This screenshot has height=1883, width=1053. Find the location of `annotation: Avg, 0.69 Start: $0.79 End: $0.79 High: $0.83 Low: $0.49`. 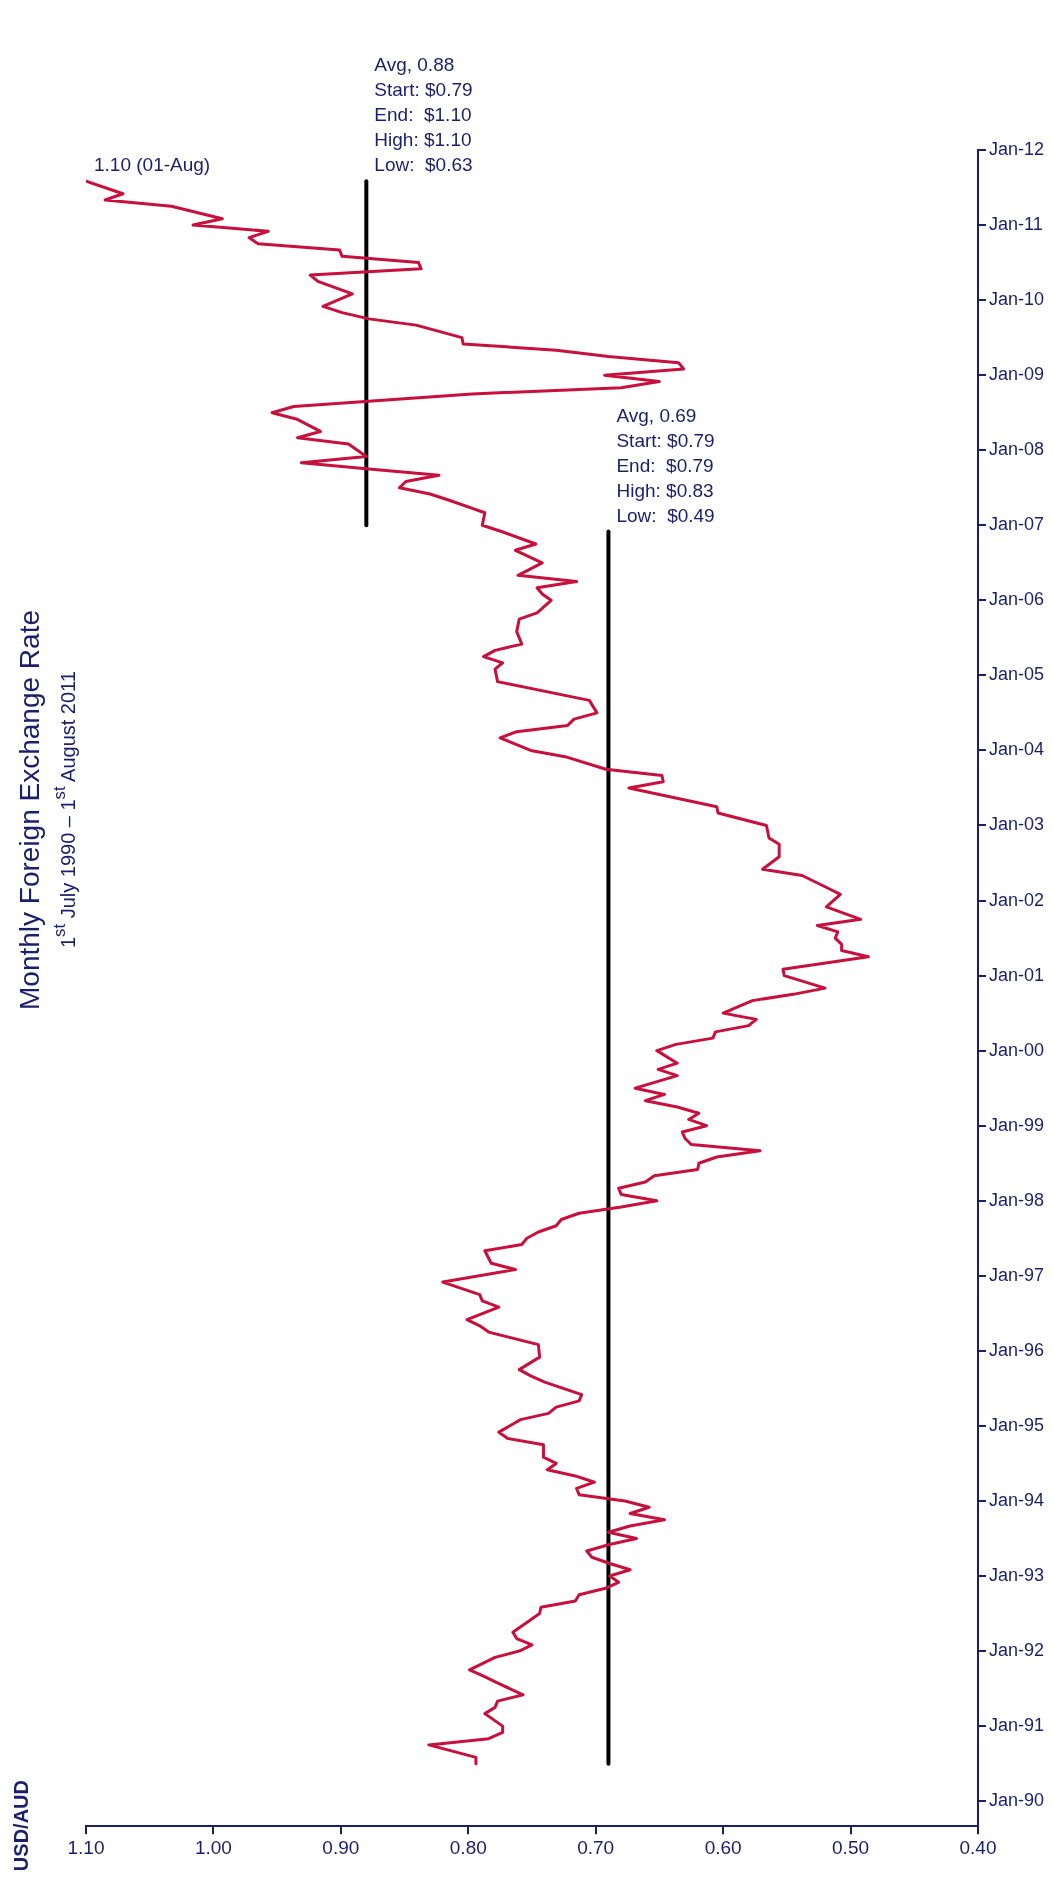

annotation: Avg, 0.69 Start: $0.79 End: $0.79 High: $0.83 Low: $0.49 is located at coordinates (665, 465).